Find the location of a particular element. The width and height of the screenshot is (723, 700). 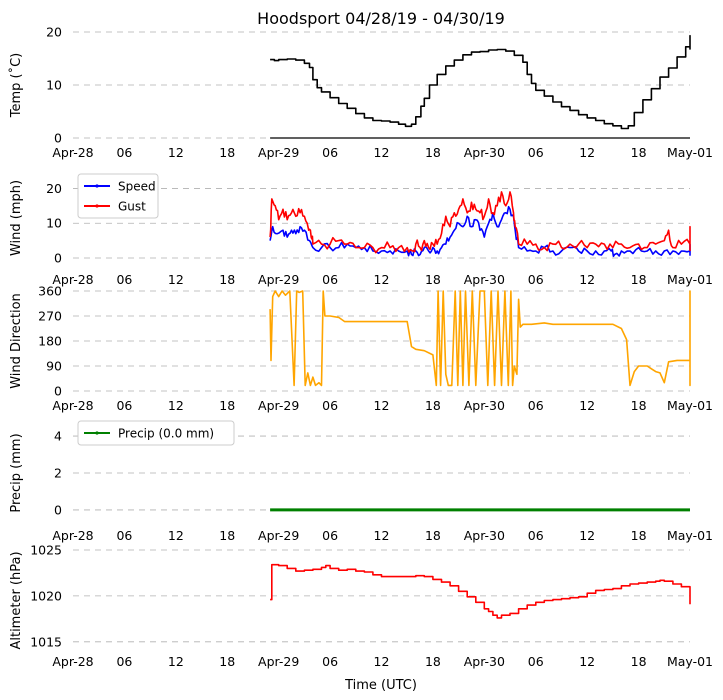

y-tick-label-wdir: 360 is located at coordinates (50, 291).